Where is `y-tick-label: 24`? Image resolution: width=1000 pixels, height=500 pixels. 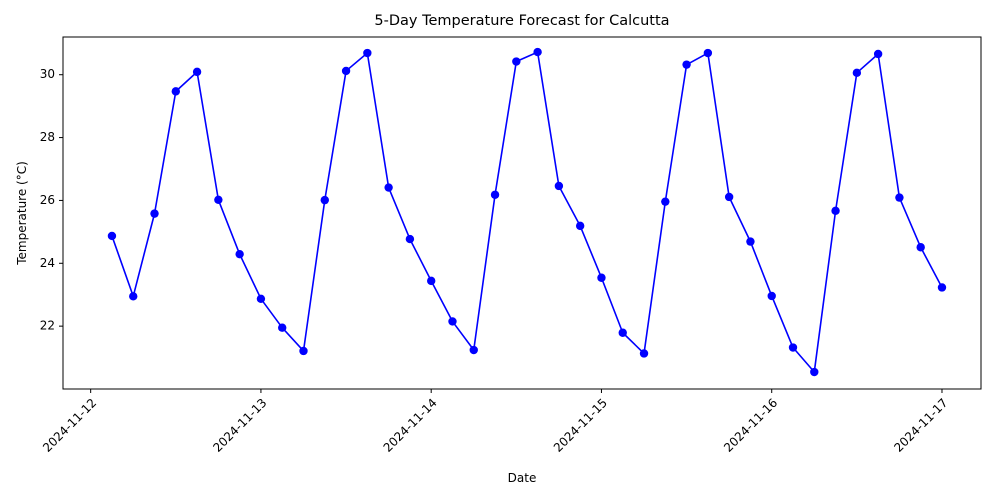 y-tick-label: 24 is located at coordinates (47, 263).